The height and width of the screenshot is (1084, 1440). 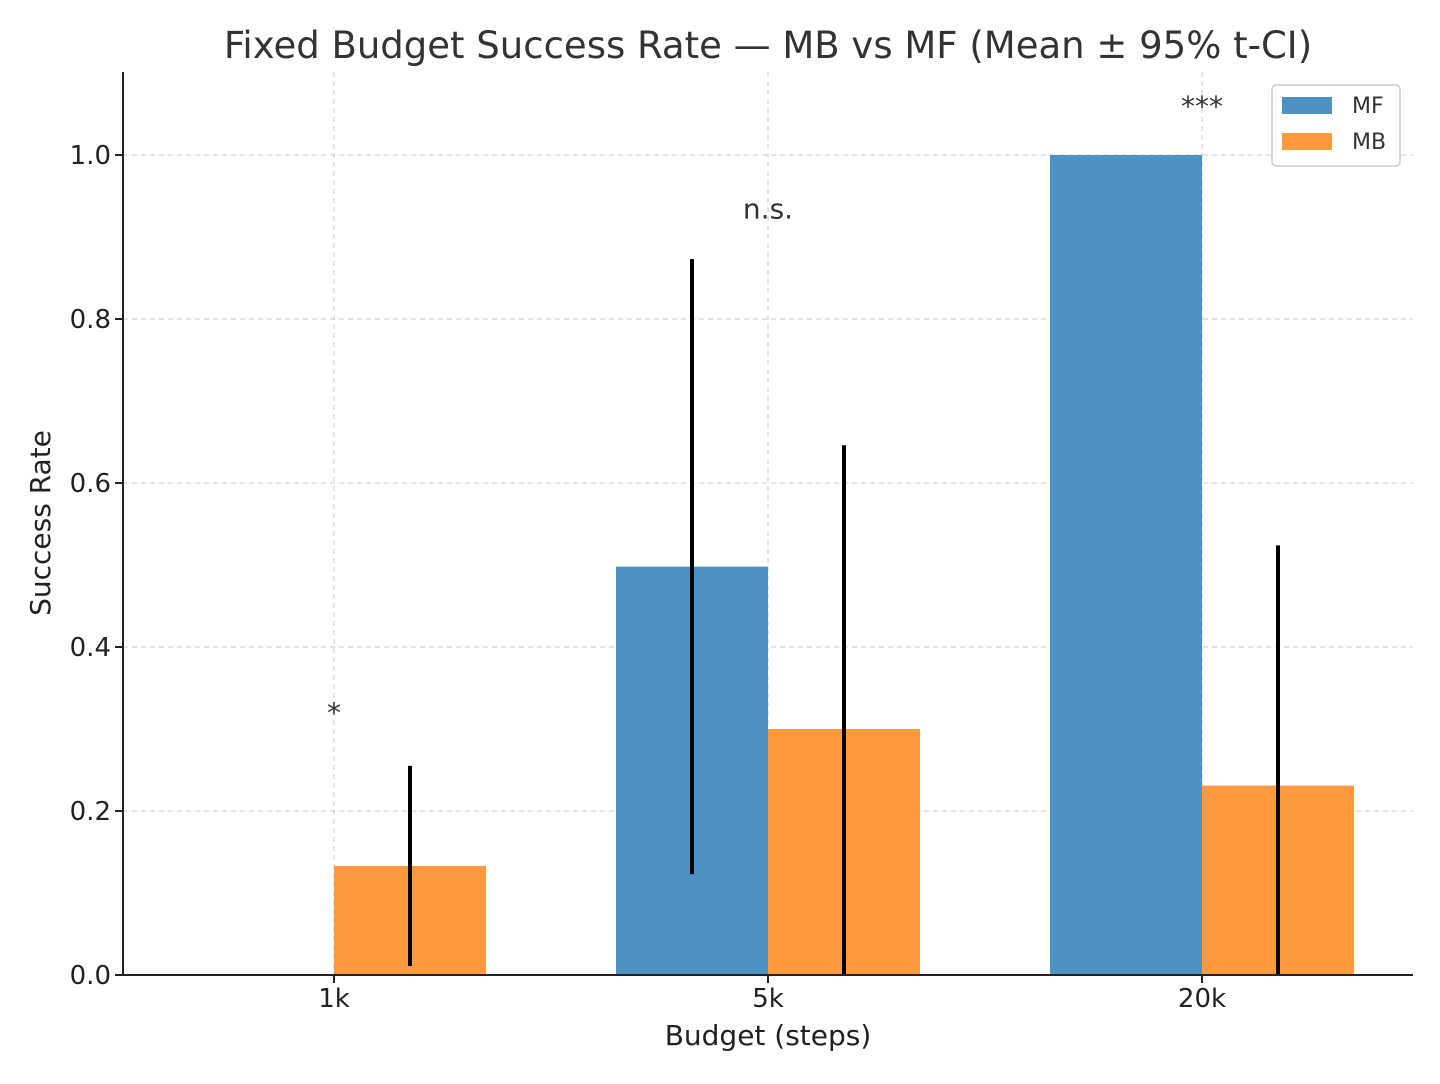 What do you see at coordinates (1307, 141) in the screenshot?
I see `legend-swatch-mb` at bounding box center [1307, 141].